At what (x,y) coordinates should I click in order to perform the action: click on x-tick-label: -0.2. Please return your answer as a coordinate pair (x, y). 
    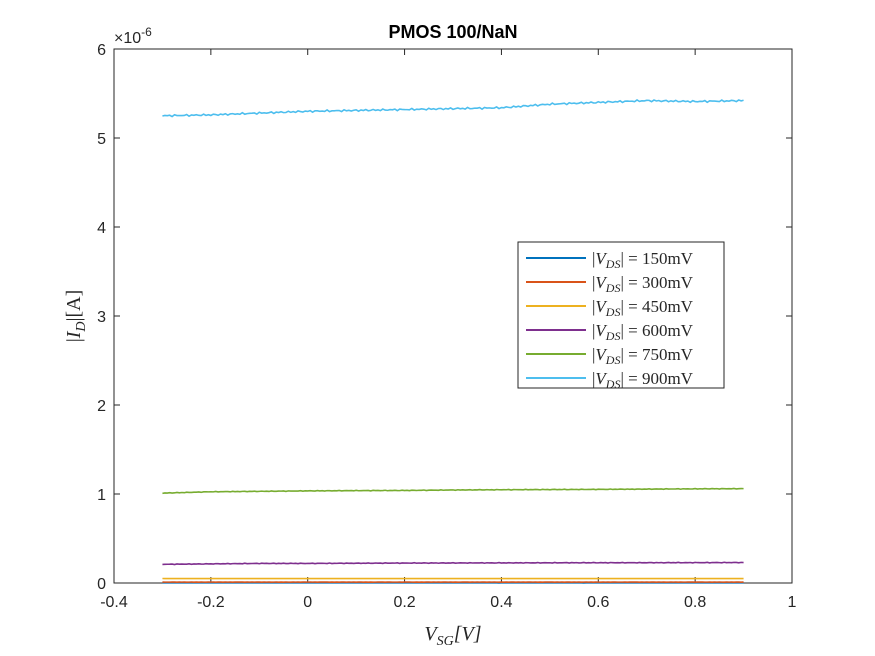
    Looking at the image, I should click on (211, 602).